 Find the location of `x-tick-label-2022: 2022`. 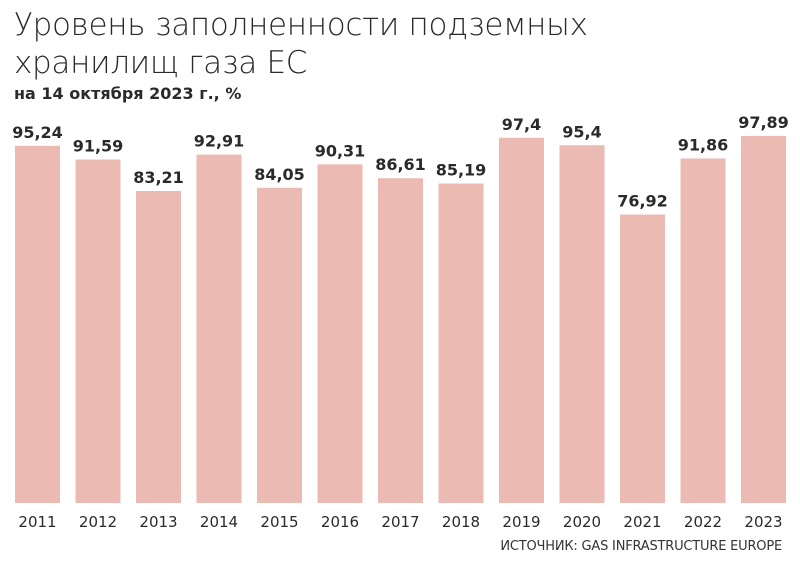

x-tick-label-2022: 2022 is located at coordinates (703, 522).